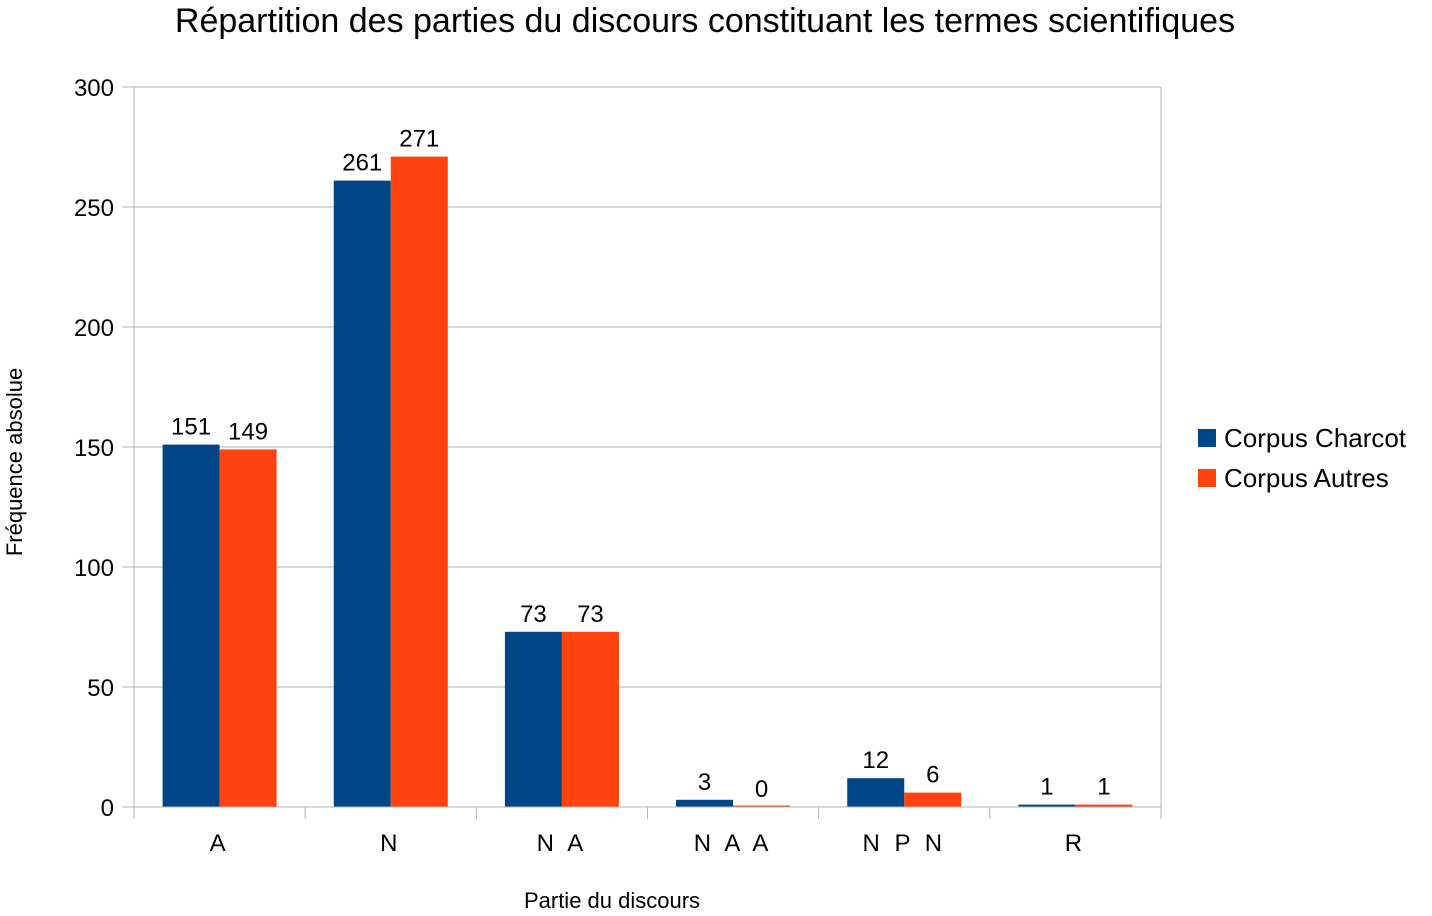  What do you see at coordinates (14, 462) in the screenshot?
I see `y-axis-title: Fréquence absolue` at bounding box center [14, 462].